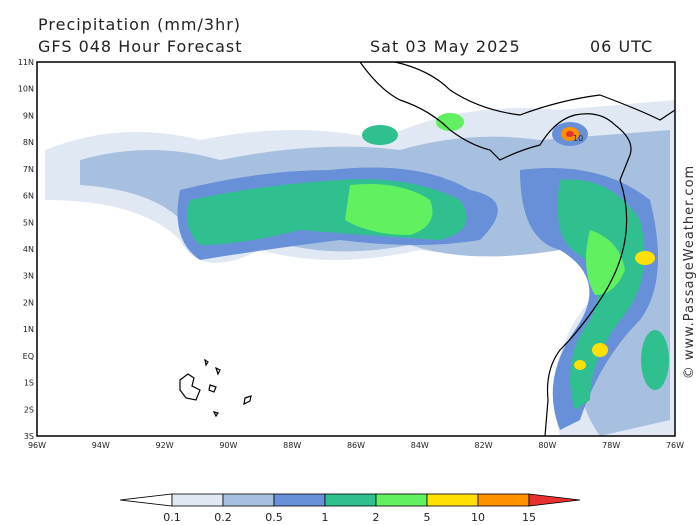 Image resolution: width=700 pixels, height=525 pixels. Describe the element at coordinates (140, 46) in the screenshot. I see `subtitle: GFS 048 Hour Forecast` at that location.